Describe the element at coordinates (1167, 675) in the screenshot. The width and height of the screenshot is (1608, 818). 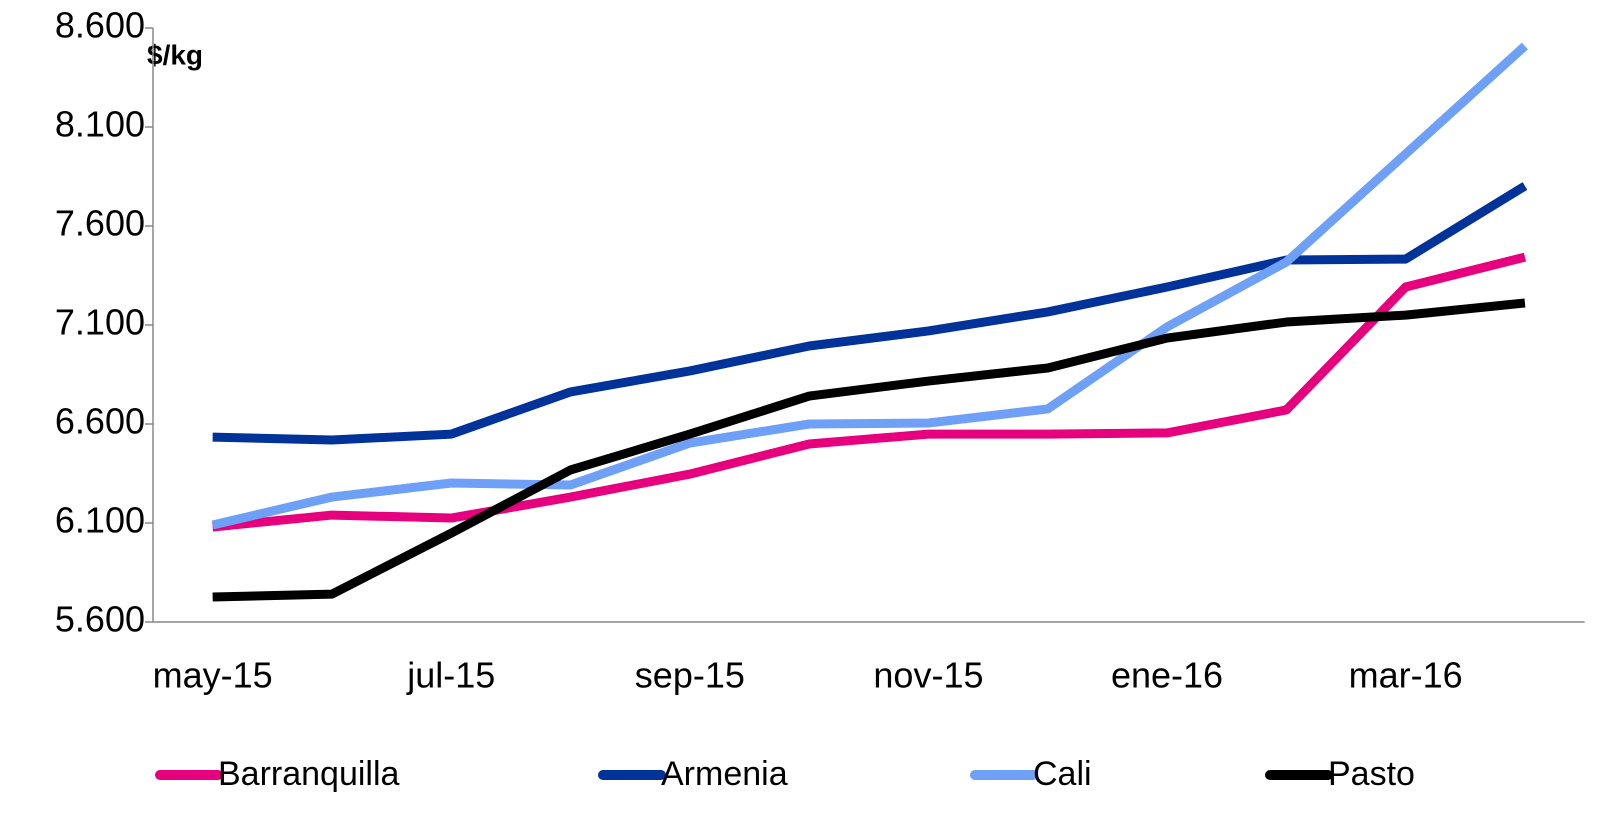
I see `x-tick-label: ene-16` at that location.